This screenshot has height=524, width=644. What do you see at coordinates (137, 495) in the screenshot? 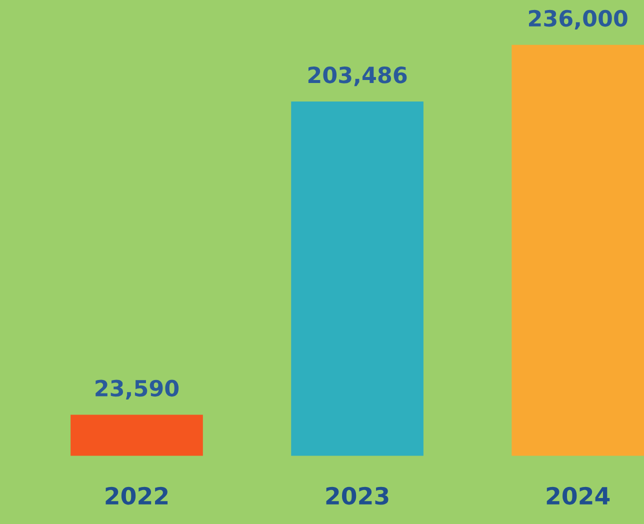
I see `x-tick-label: 2022` at bounding box center [137, 495].